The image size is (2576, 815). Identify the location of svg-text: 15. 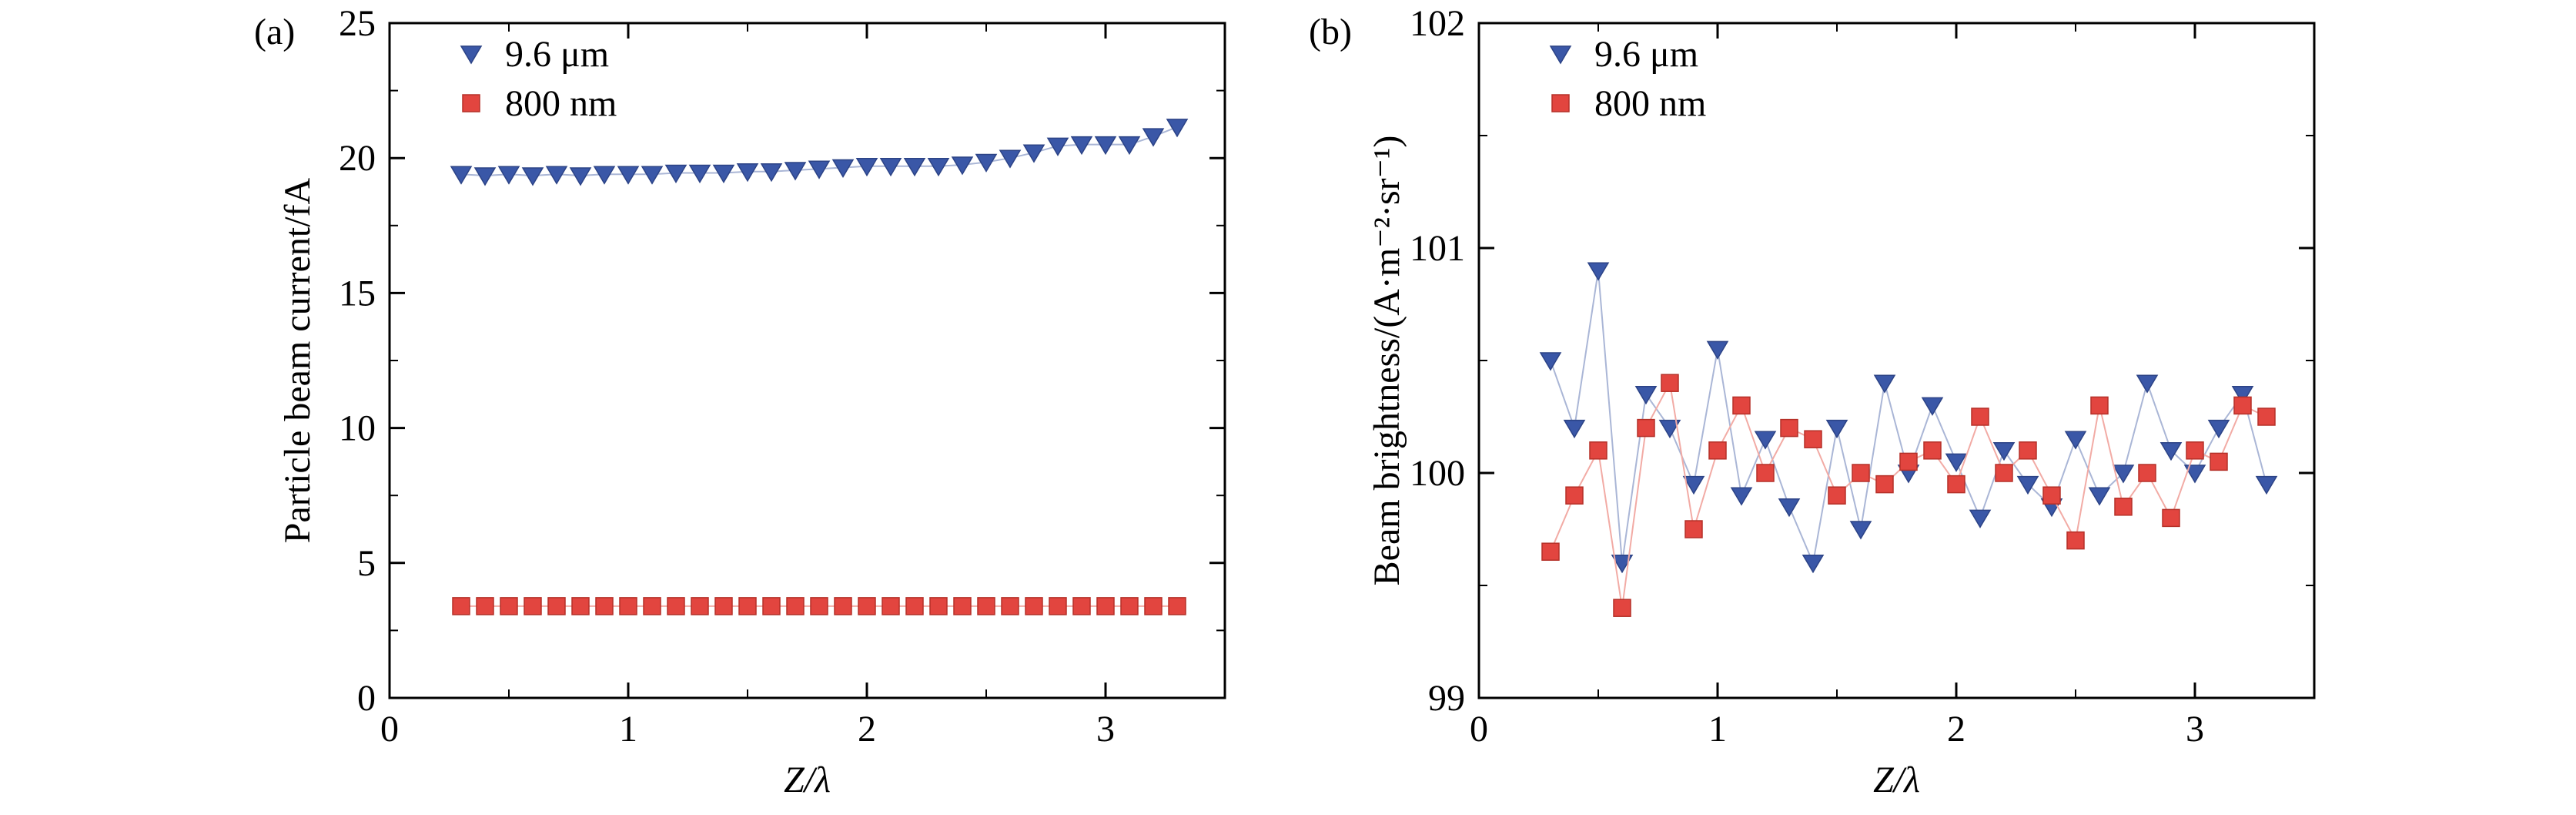
(358, 293).